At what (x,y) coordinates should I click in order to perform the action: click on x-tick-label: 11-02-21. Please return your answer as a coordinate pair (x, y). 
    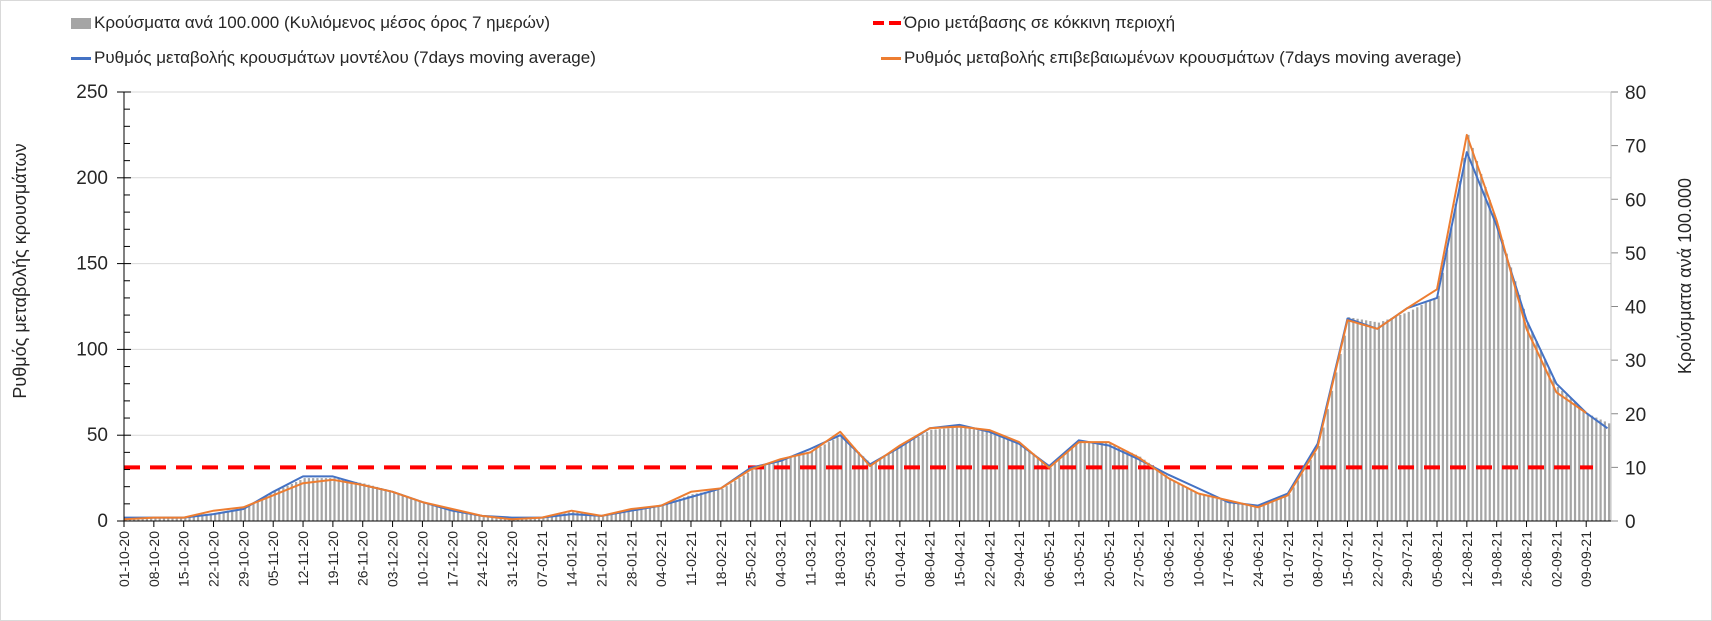
    Looking at the image, I should click on (691, 558).